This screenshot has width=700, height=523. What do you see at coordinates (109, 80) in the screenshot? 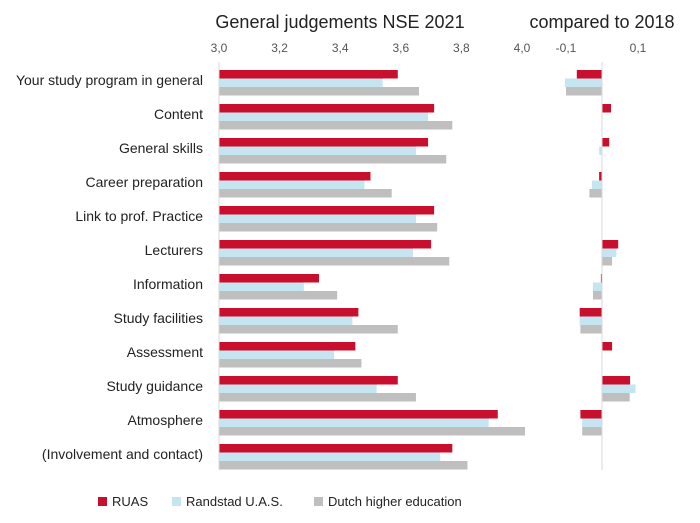
I see `category-label: Your study program in general` at bounding box center [109, 80].